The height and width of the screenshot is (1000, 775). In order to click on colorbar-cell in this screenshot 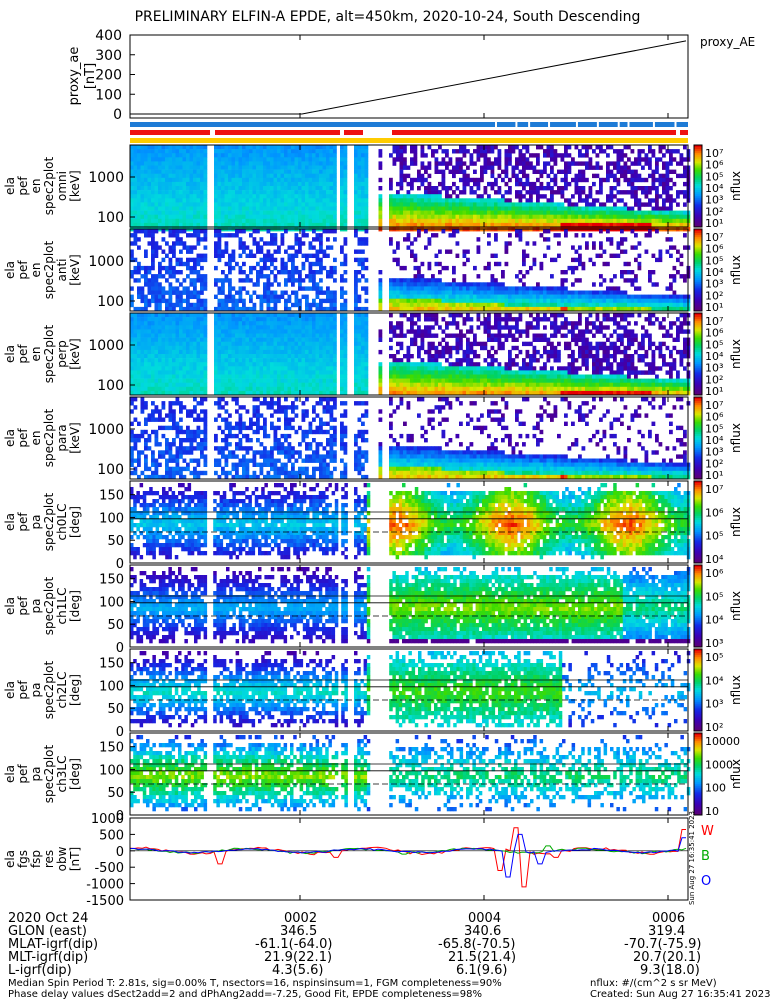, I will do `click(698, 308)`.